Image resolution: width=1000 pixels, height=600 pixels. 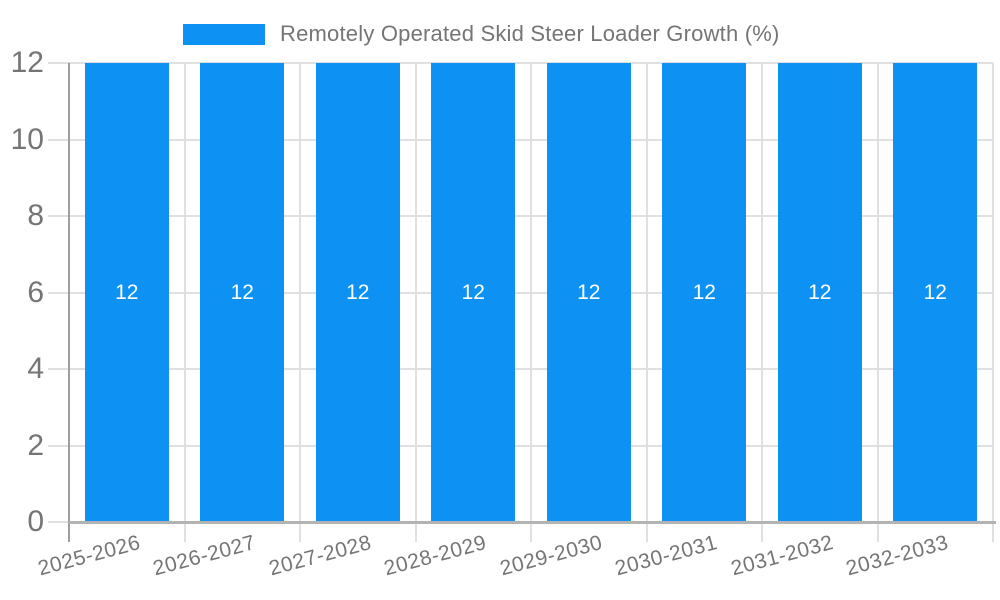 I want to click on legend-swatch, so click(x=224, y=34).